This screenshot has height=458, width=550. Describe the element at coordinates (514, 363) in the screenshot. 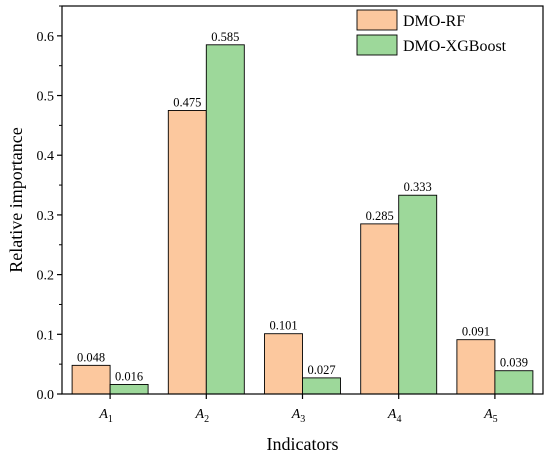

I see `data-label: 0.039` at that location.